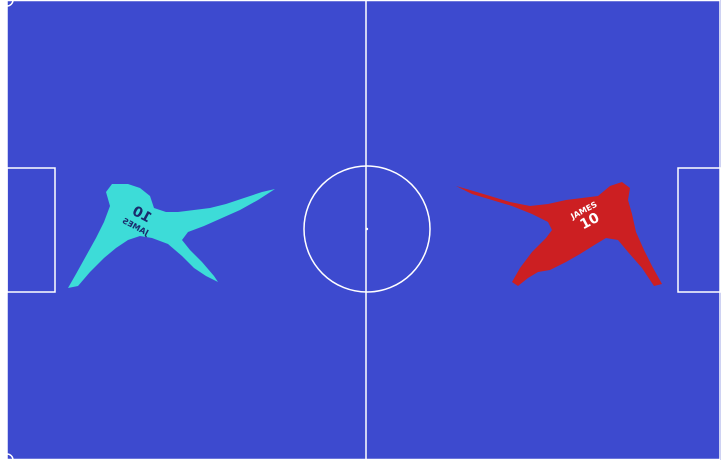  Describe the element at coordinates (699, 230) in the screenshot. I see `right-goal-box` at that location.